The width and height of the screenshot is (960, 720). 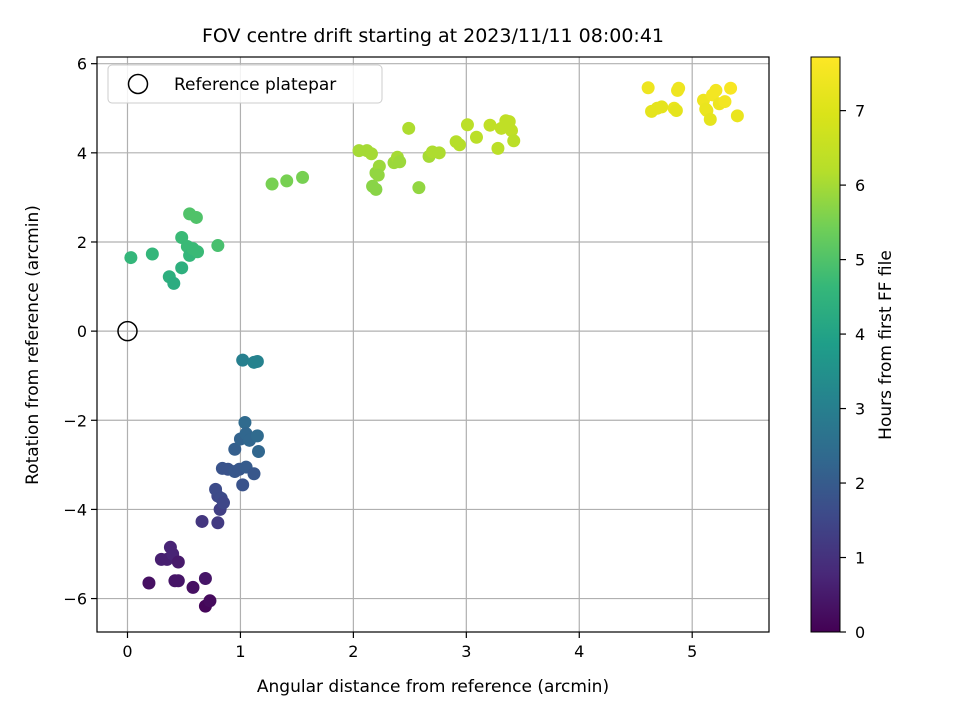 I want to click on y-tick-label: 6, so click(x=82, y=64).